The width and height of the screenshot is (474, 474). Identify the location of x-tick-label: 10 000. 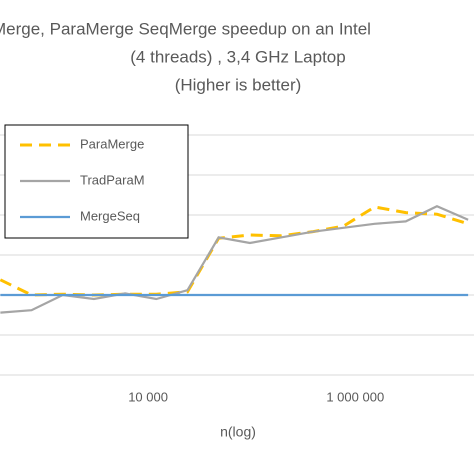
(148, 396).